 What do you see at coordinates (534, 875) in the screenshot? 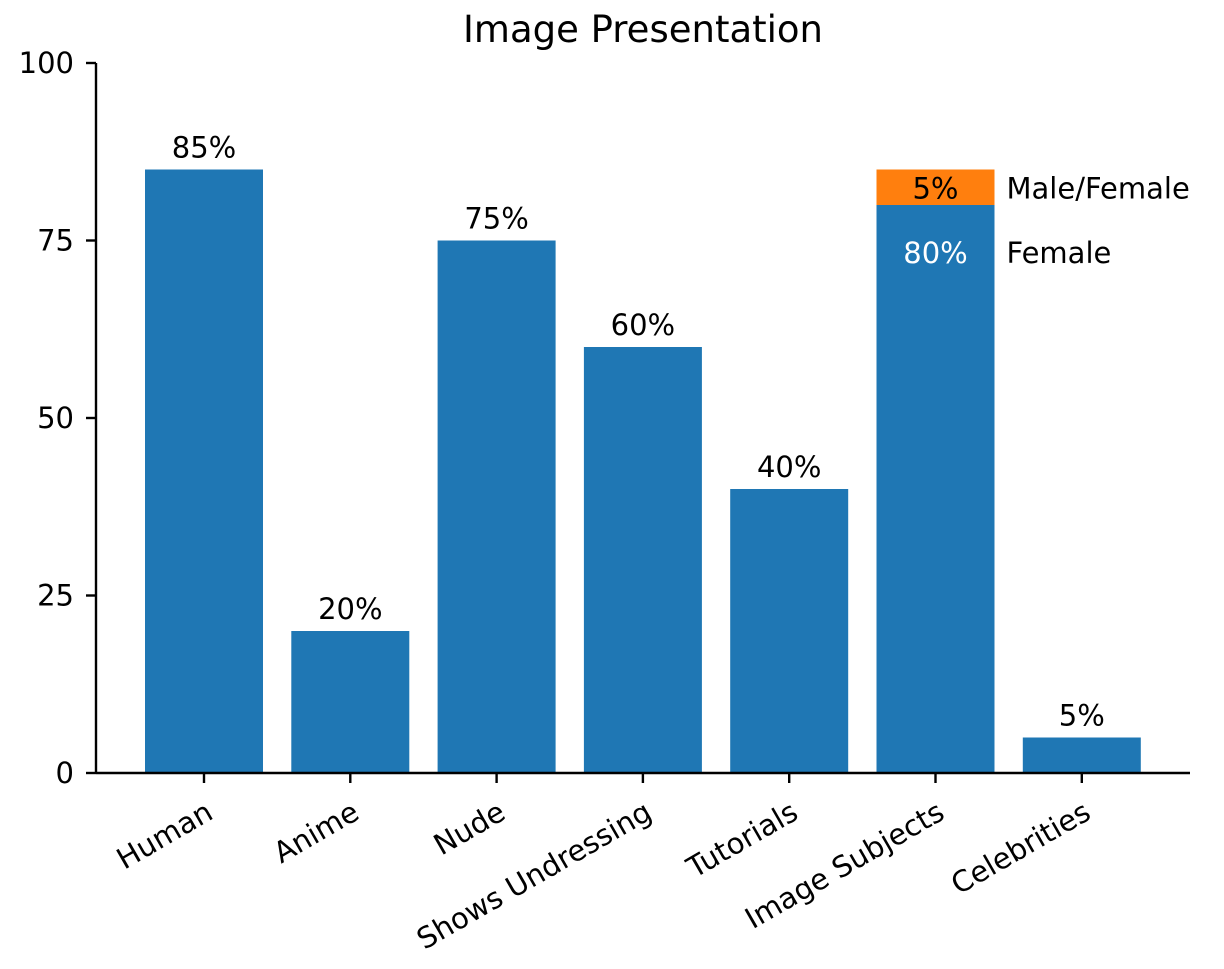
I see `x-tick-label-shows-undressing: Shows Undressing` at bounding box center [534, 875].